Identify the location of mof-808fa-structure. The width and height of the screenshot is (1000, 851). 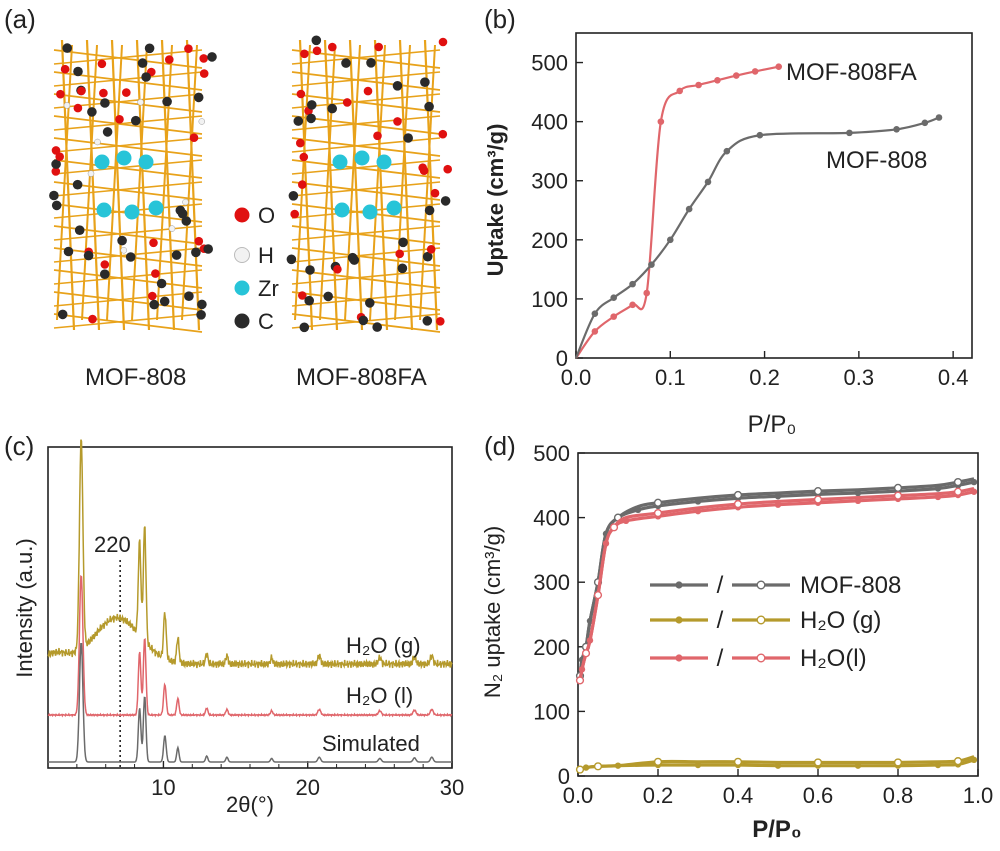
(369, 184).